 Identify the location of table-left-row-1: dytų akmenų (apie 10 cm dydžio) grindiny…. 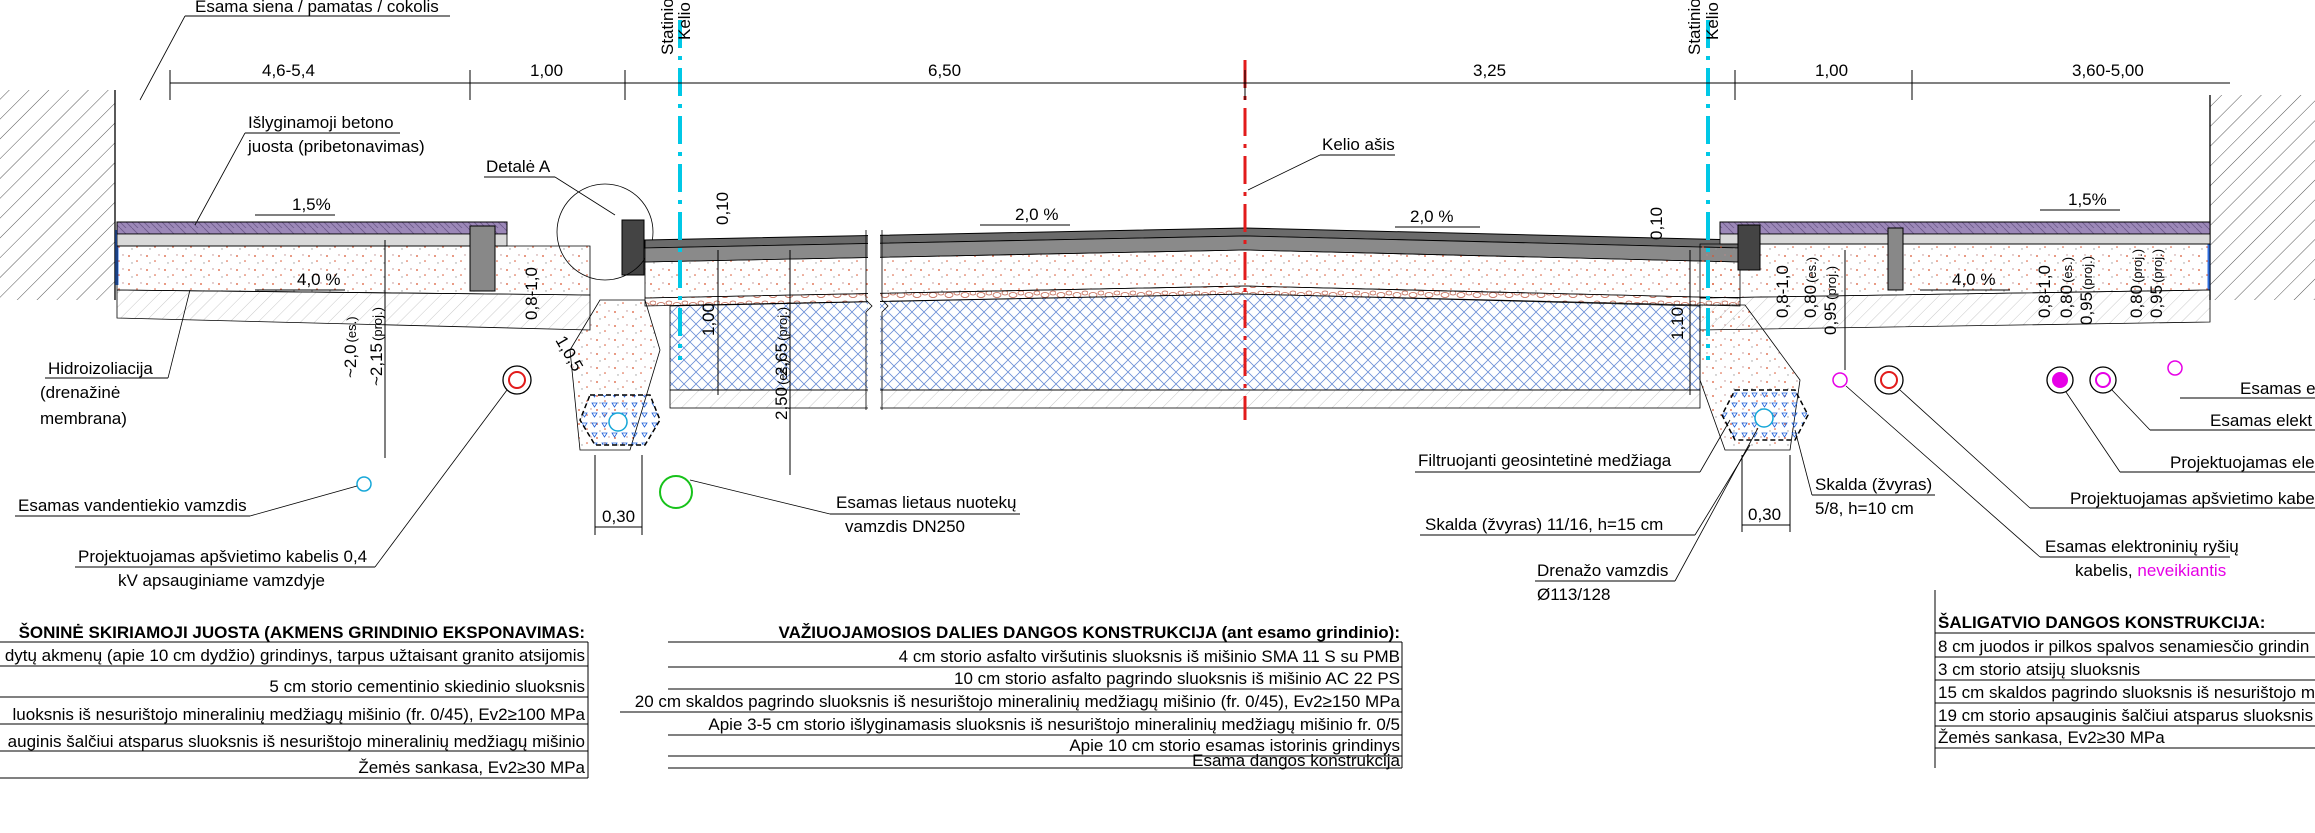
(295, 655).